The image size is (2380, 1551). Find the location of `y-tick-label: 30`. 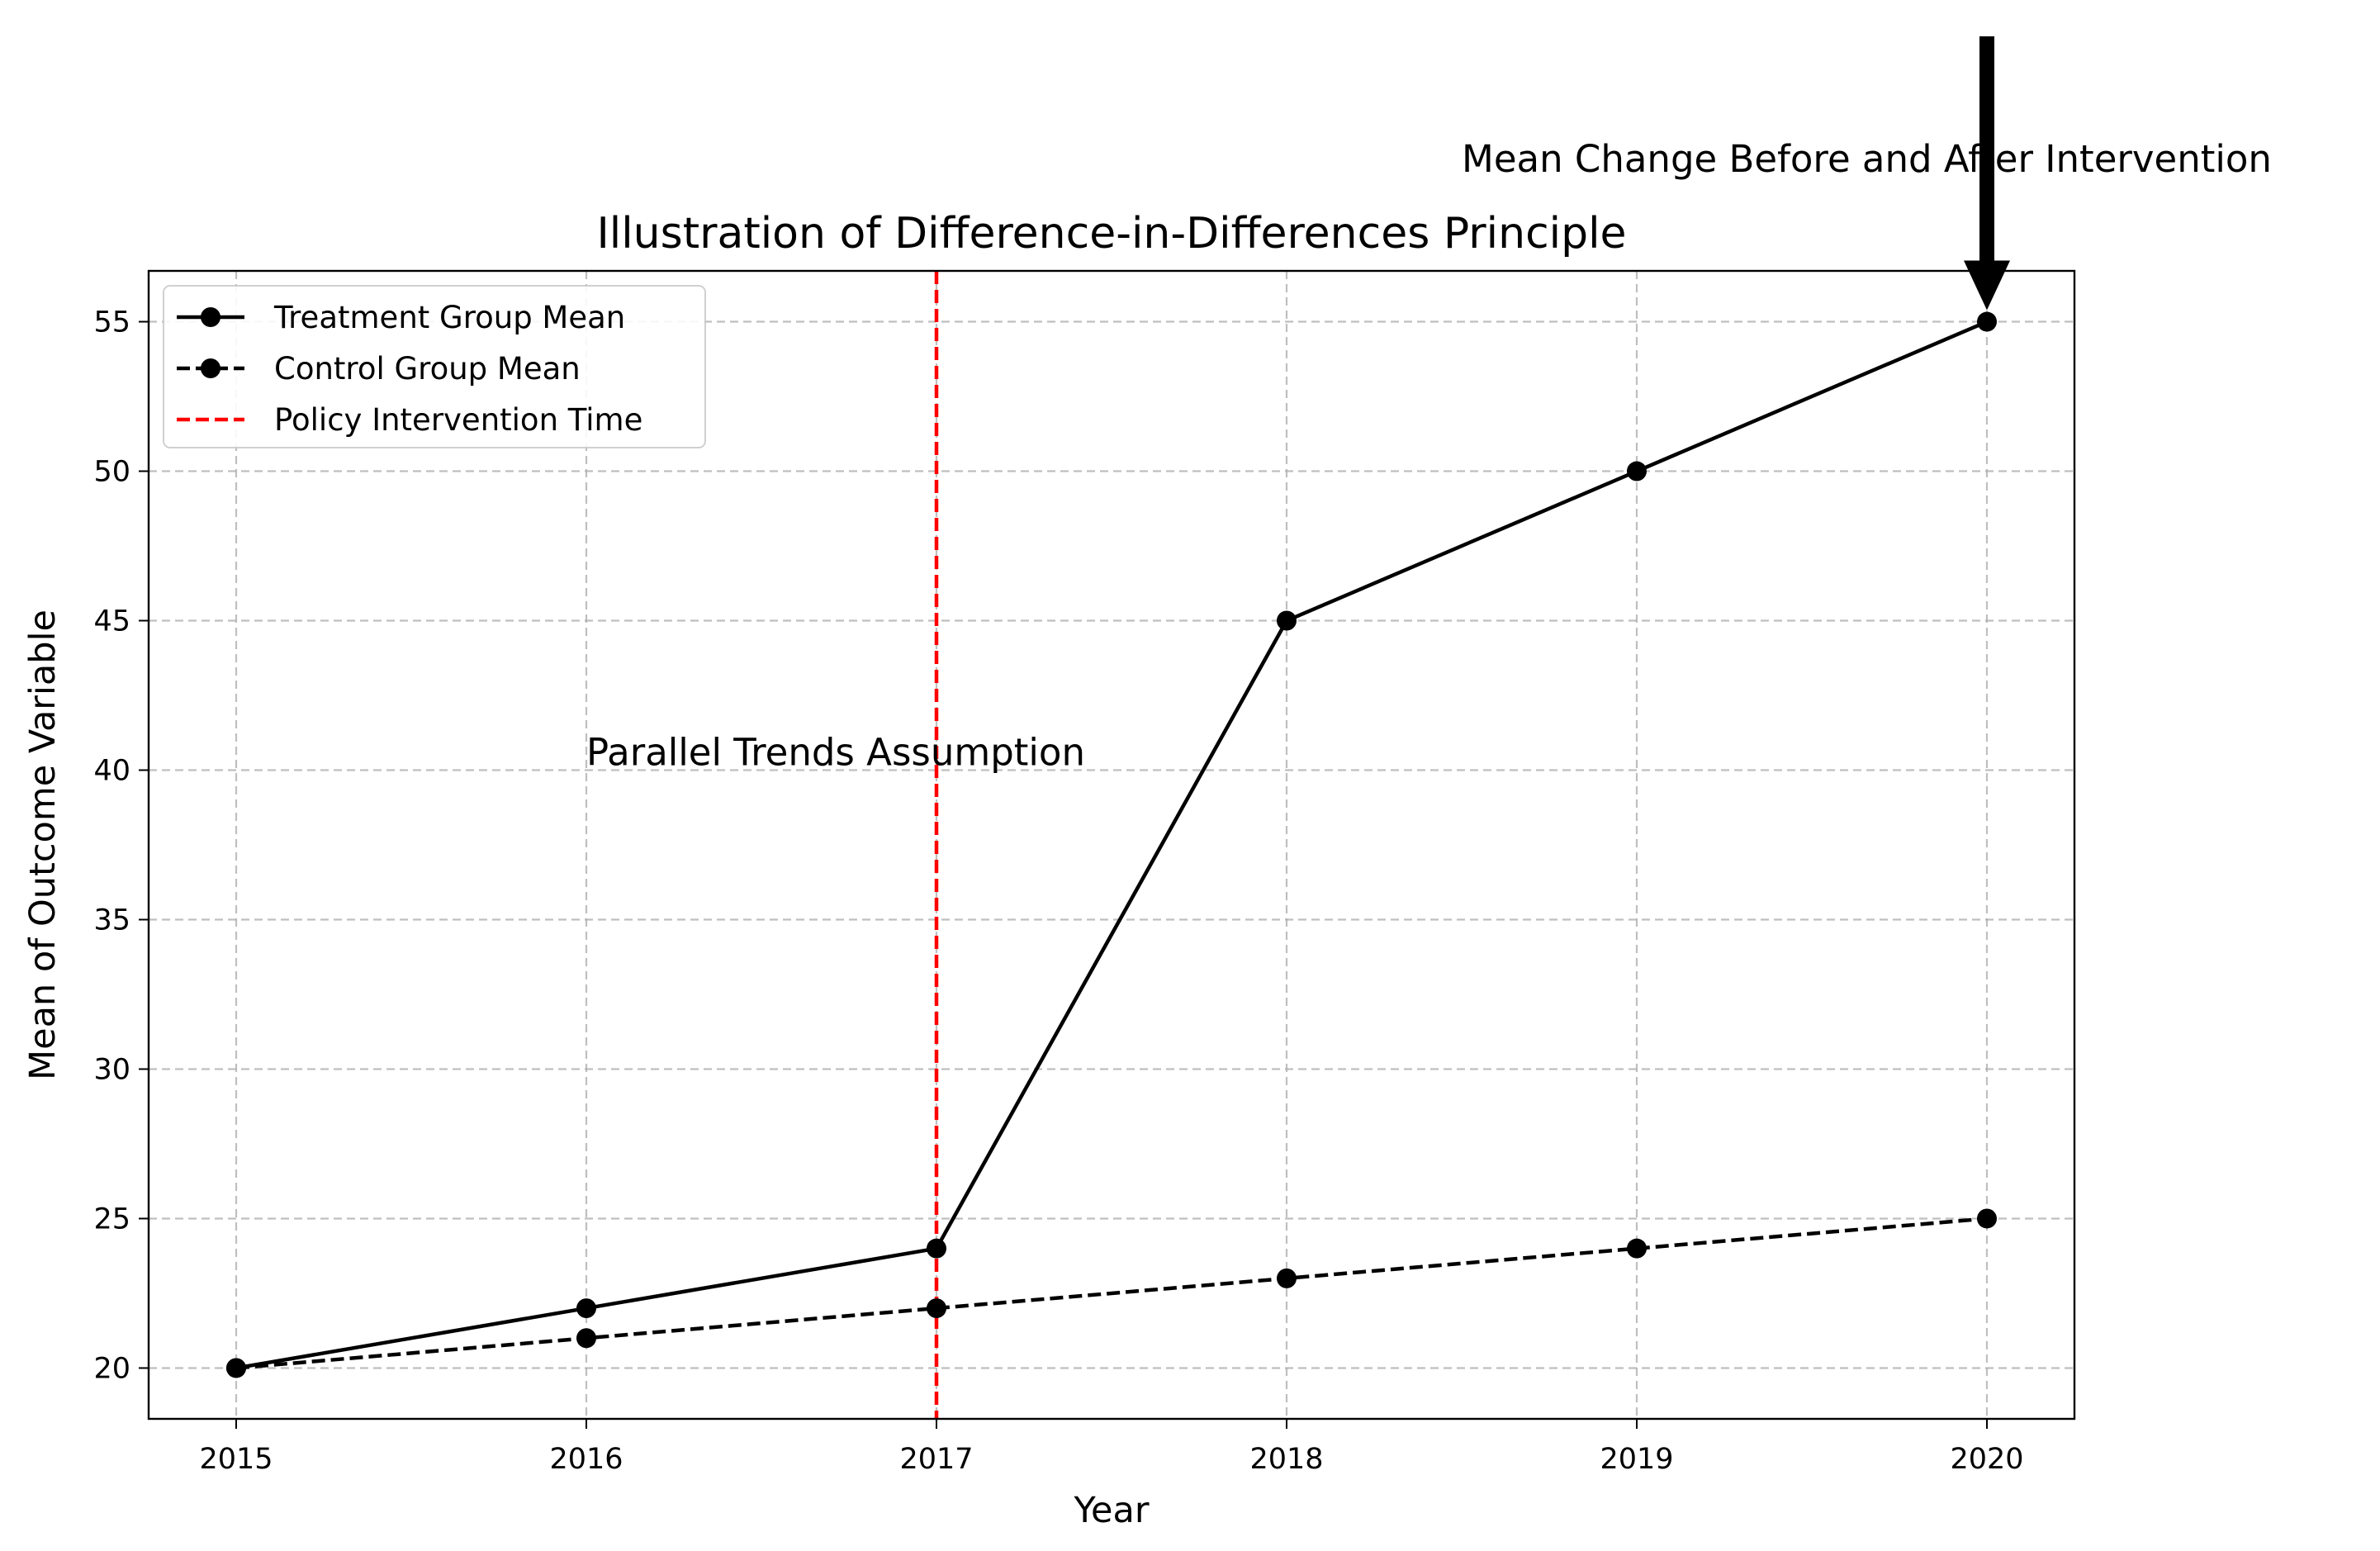

y-tick-label: 30 is located at coordinates (111, 1069).